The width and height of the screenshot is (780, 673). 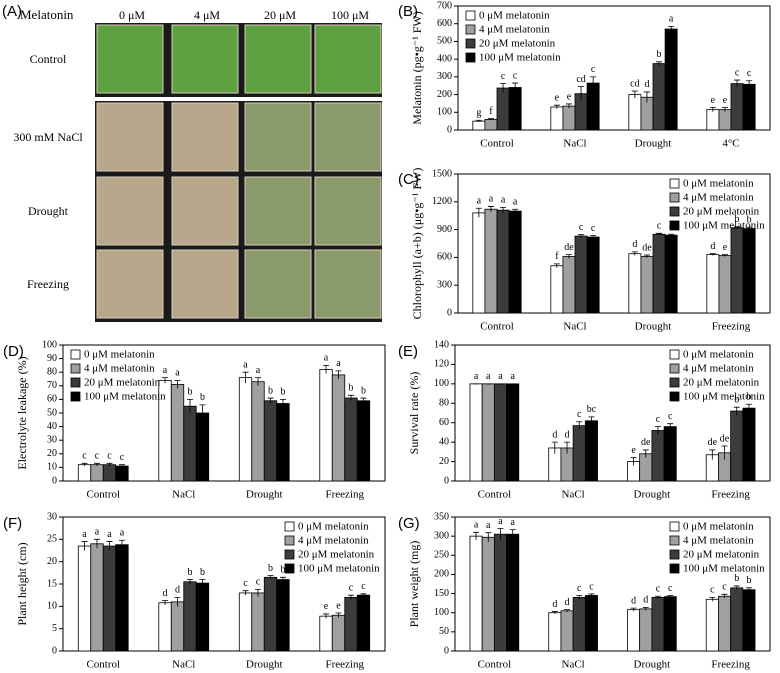 What do you see at coordinates (22, 412) in the screenshot?
I see `y-axis-label: Electrolyte leakage (%)` at bounding box center [22, 412].